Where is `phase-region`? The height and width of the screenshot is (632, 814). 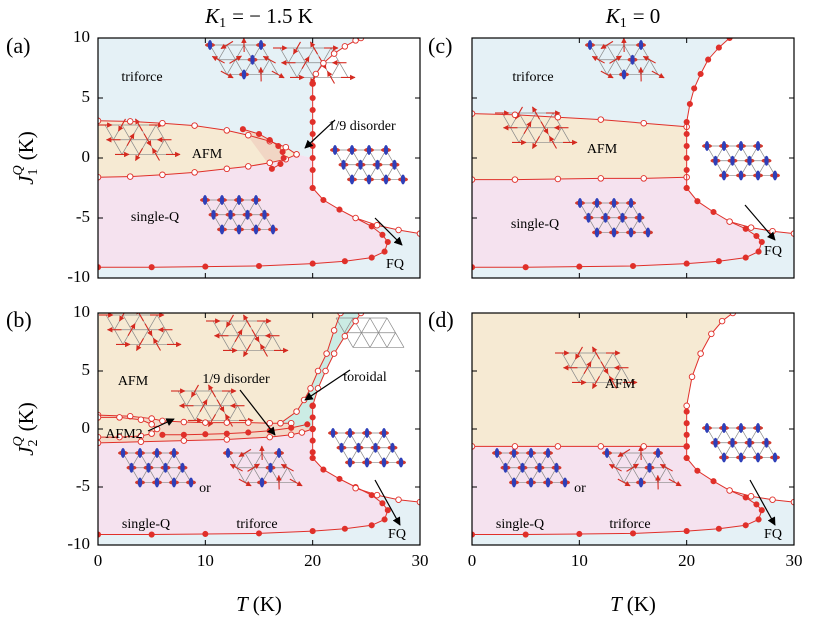
phase-region is located at coordinates (219, 368).